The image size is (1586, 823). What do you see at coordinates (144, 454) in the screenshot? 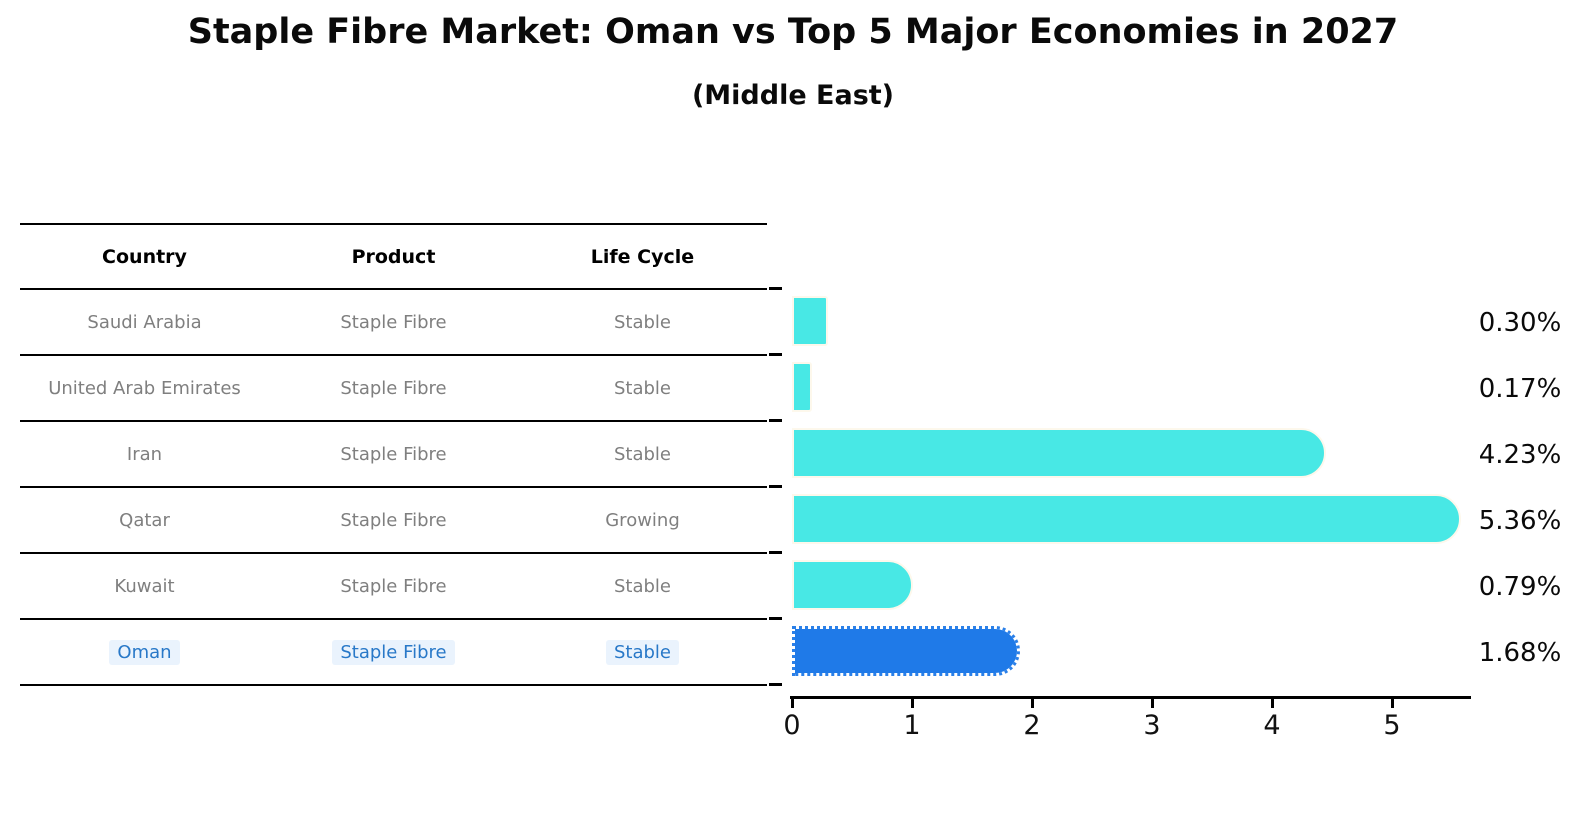
I see `table-cell-country: Iran` at bounding box center [144, 454].